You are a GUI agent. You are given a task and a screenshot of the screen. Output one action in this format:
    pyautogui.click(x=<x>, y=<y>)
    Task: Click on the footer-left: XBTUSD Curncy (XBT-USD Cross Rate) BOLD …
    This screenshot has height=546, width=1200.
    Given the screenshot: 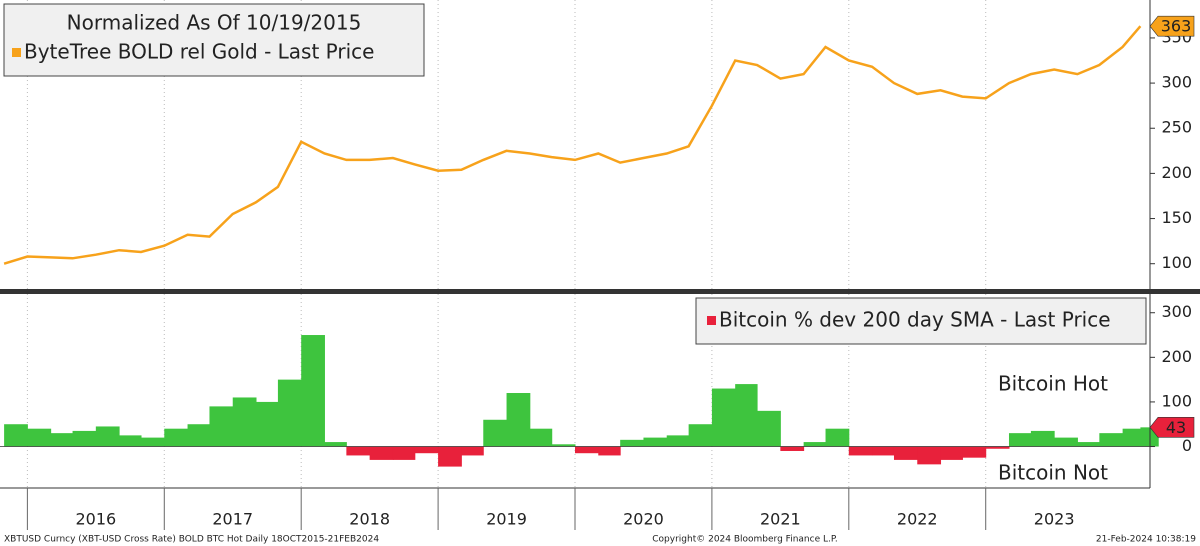 What is the action you would take?
    pyautogui.click(x=191, y=540)
    